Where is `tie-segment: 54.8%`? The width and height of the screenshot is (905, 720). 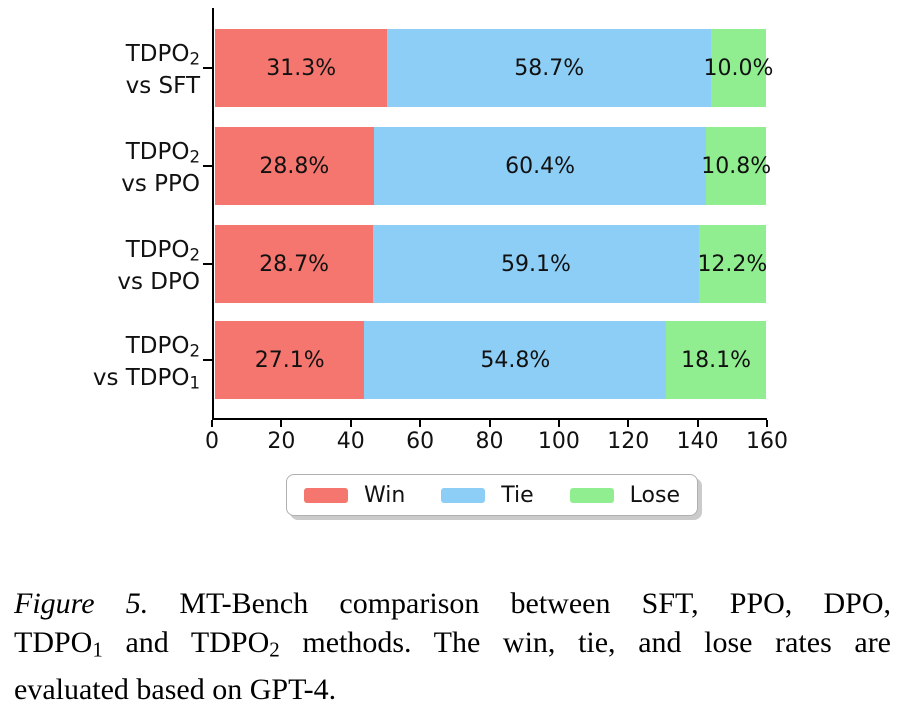 tie-segment: 54.8% is located at coordinates (515, 360).